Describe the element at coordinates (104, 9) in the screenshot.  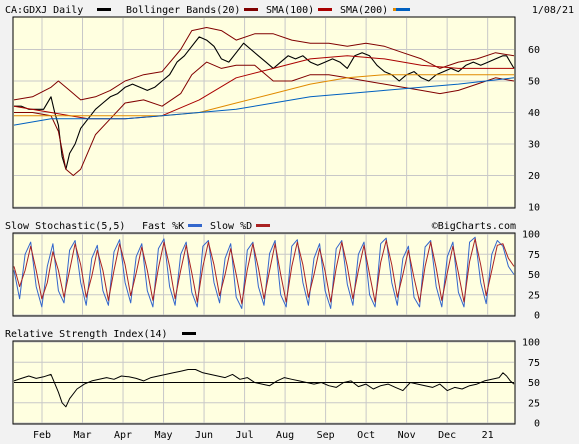
I see `symbol-swatch` at that location.